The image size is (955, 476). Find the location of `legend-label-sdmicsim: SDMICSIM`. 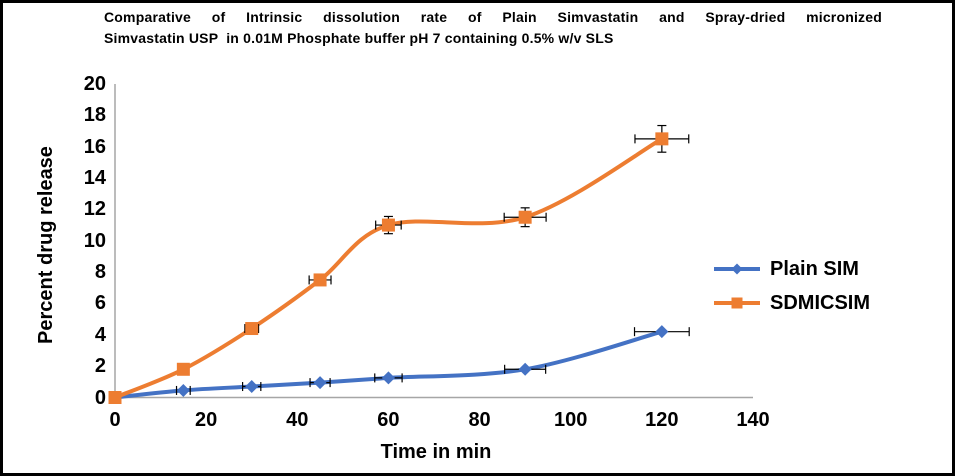

legend-label-sdmicsim: SDMICSIM is located at coordinates (820, 302).